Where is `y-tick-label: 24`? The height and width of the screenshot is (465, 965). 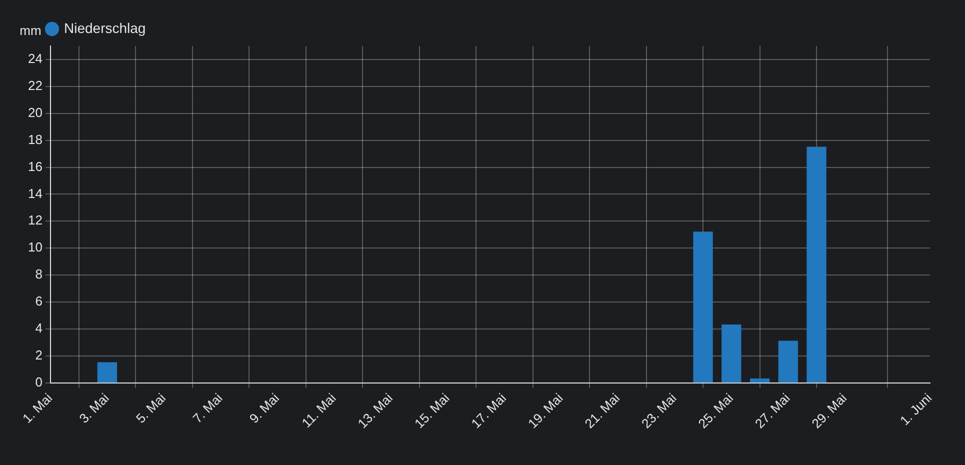
y-tick-label: 24 is located at coordinates (35, 58).